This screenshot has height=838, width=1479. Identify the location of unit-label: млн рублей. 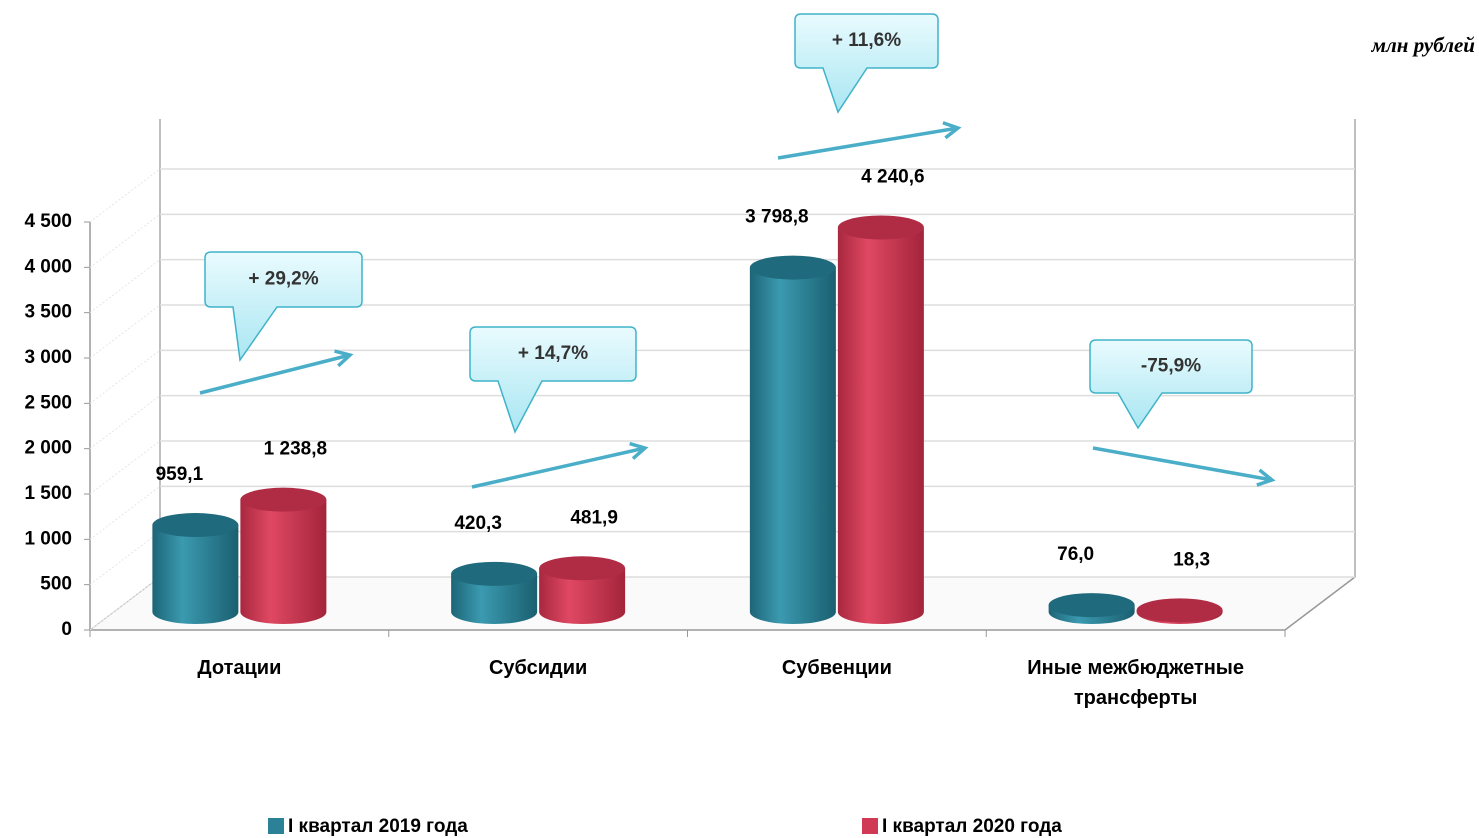
(1423, 45).